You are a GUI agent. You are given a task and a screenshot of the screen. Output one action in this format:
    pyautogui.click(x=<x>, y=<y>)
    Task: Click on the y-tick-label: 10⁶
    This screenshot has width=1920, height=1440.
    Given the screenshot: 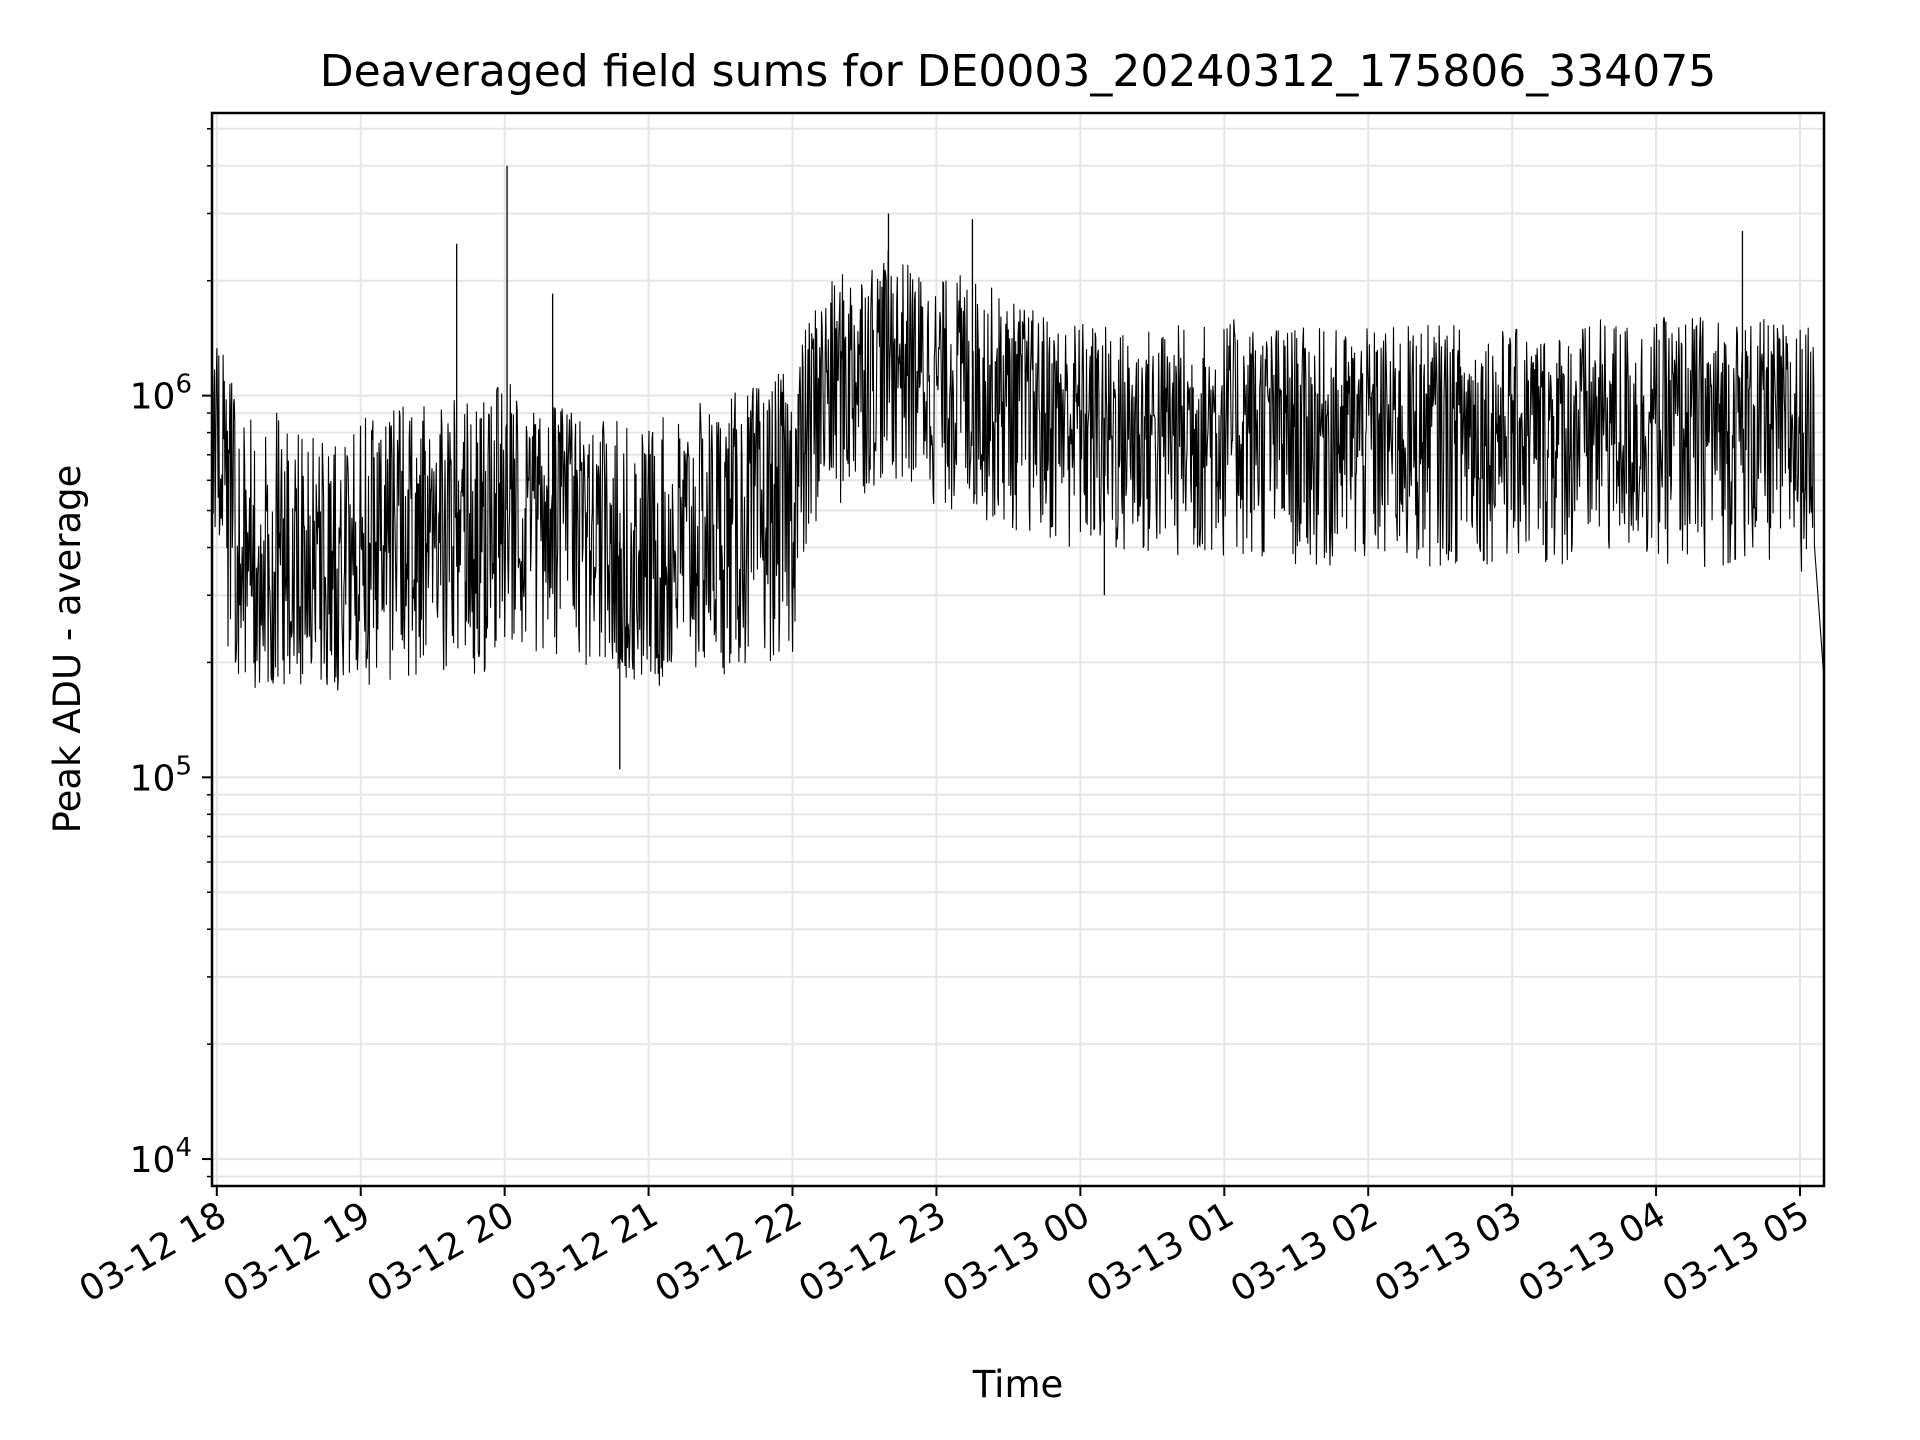 What is the action you would take?
    pyautogui.click(x=161, y=394)
    